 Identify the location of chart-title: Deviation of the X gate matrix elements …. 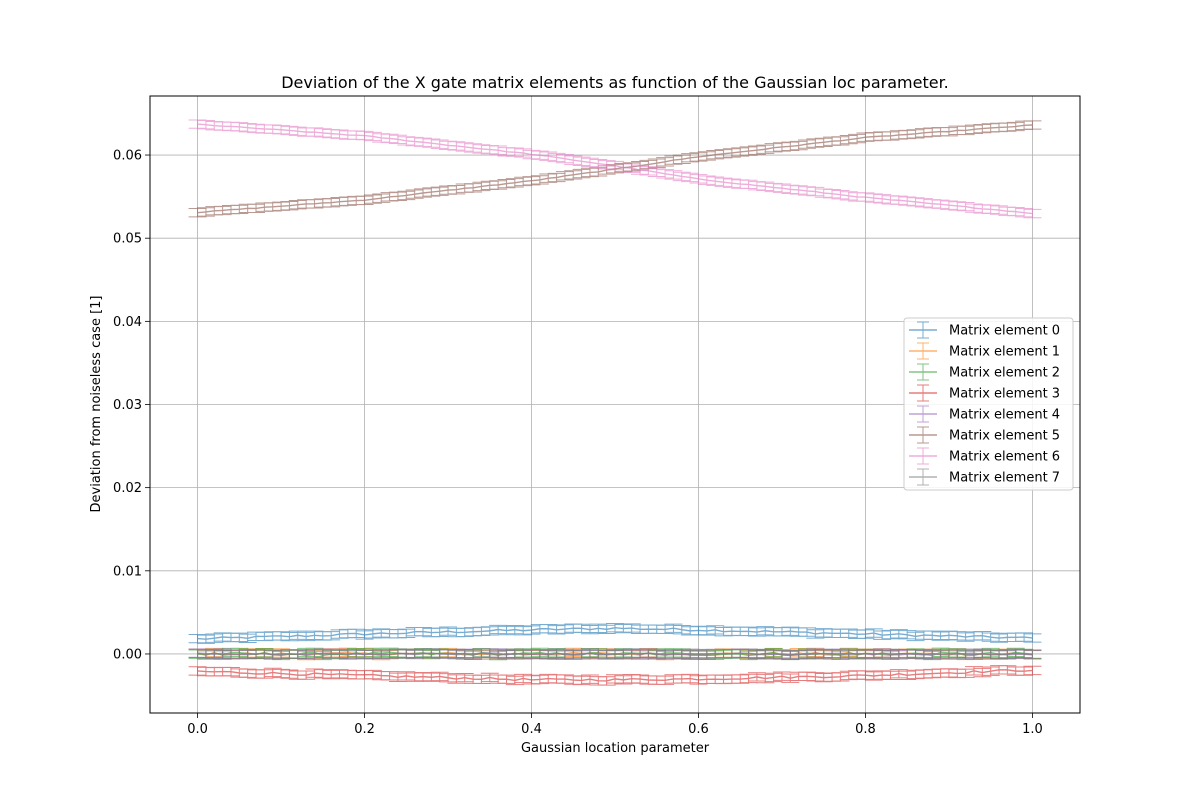
(615, 82).